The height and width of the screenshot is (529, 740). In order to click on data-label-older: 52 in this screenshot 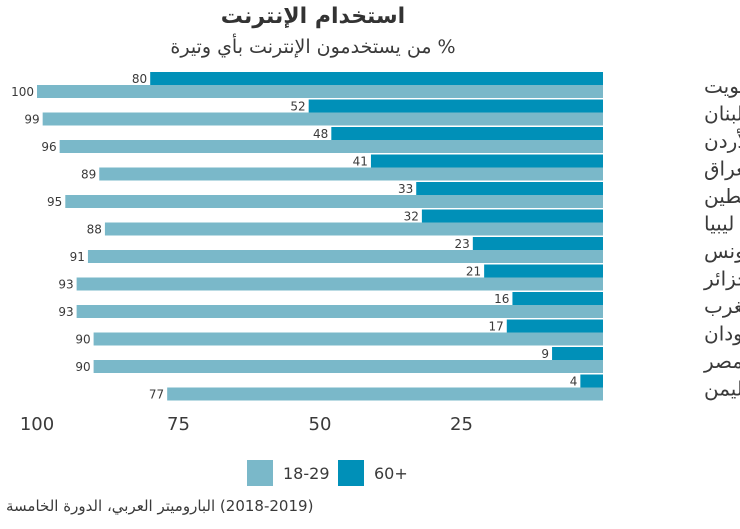, I will do `click(297, 107)`.